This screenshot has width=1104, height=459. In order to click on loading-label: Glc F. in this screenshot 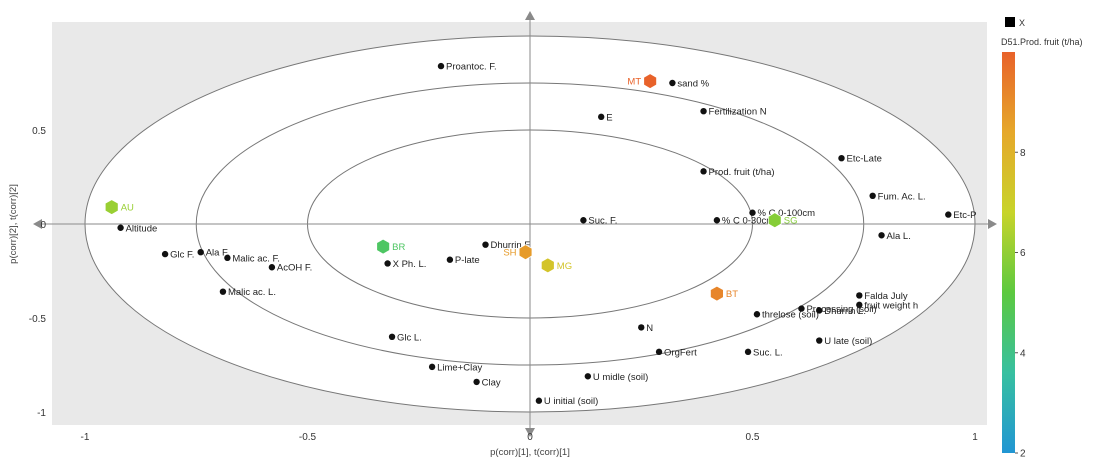, I will do `click(182, 255)`.